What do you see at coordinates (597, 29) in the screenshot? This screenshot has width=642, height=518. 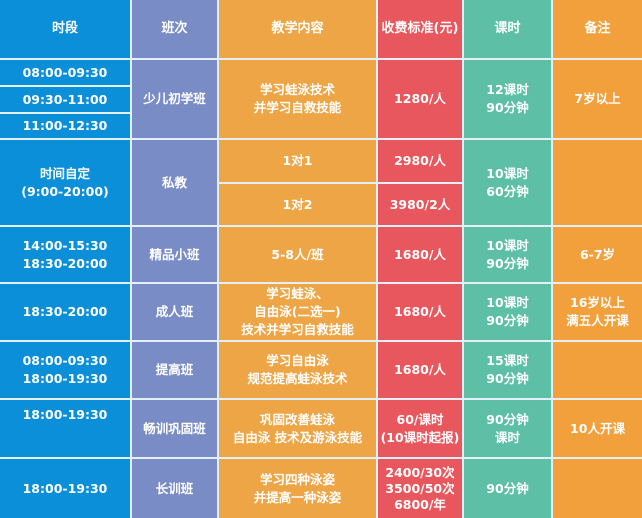 I see `header-note: 备注` at bounding box center [597, 29].